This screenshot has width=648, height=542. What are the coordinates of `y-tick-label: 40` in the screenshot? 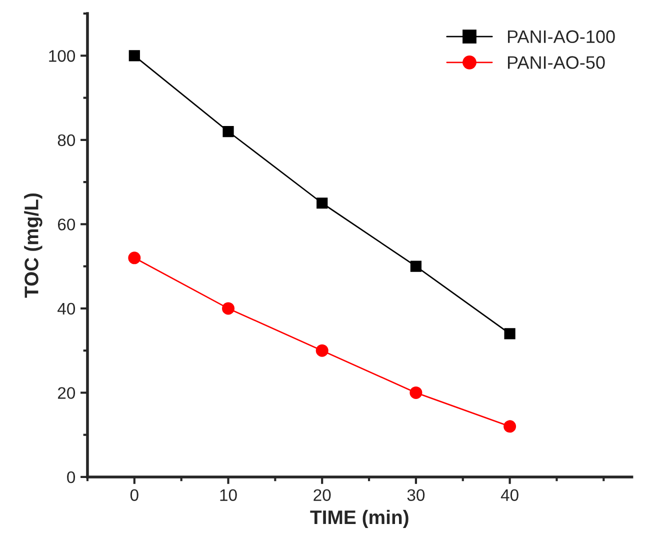 It's located at (67, 308).